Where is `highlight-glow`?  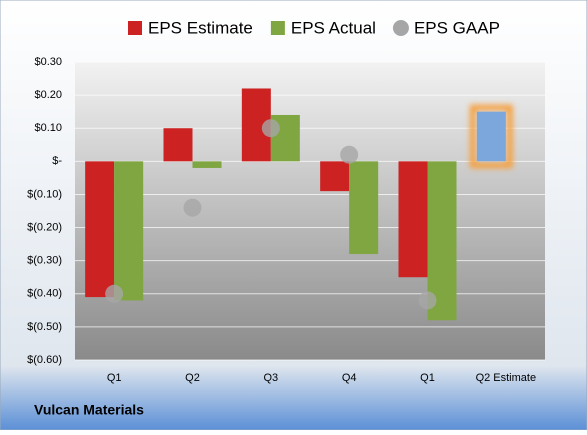 highlight-glow is located at coordinates (491, 136).